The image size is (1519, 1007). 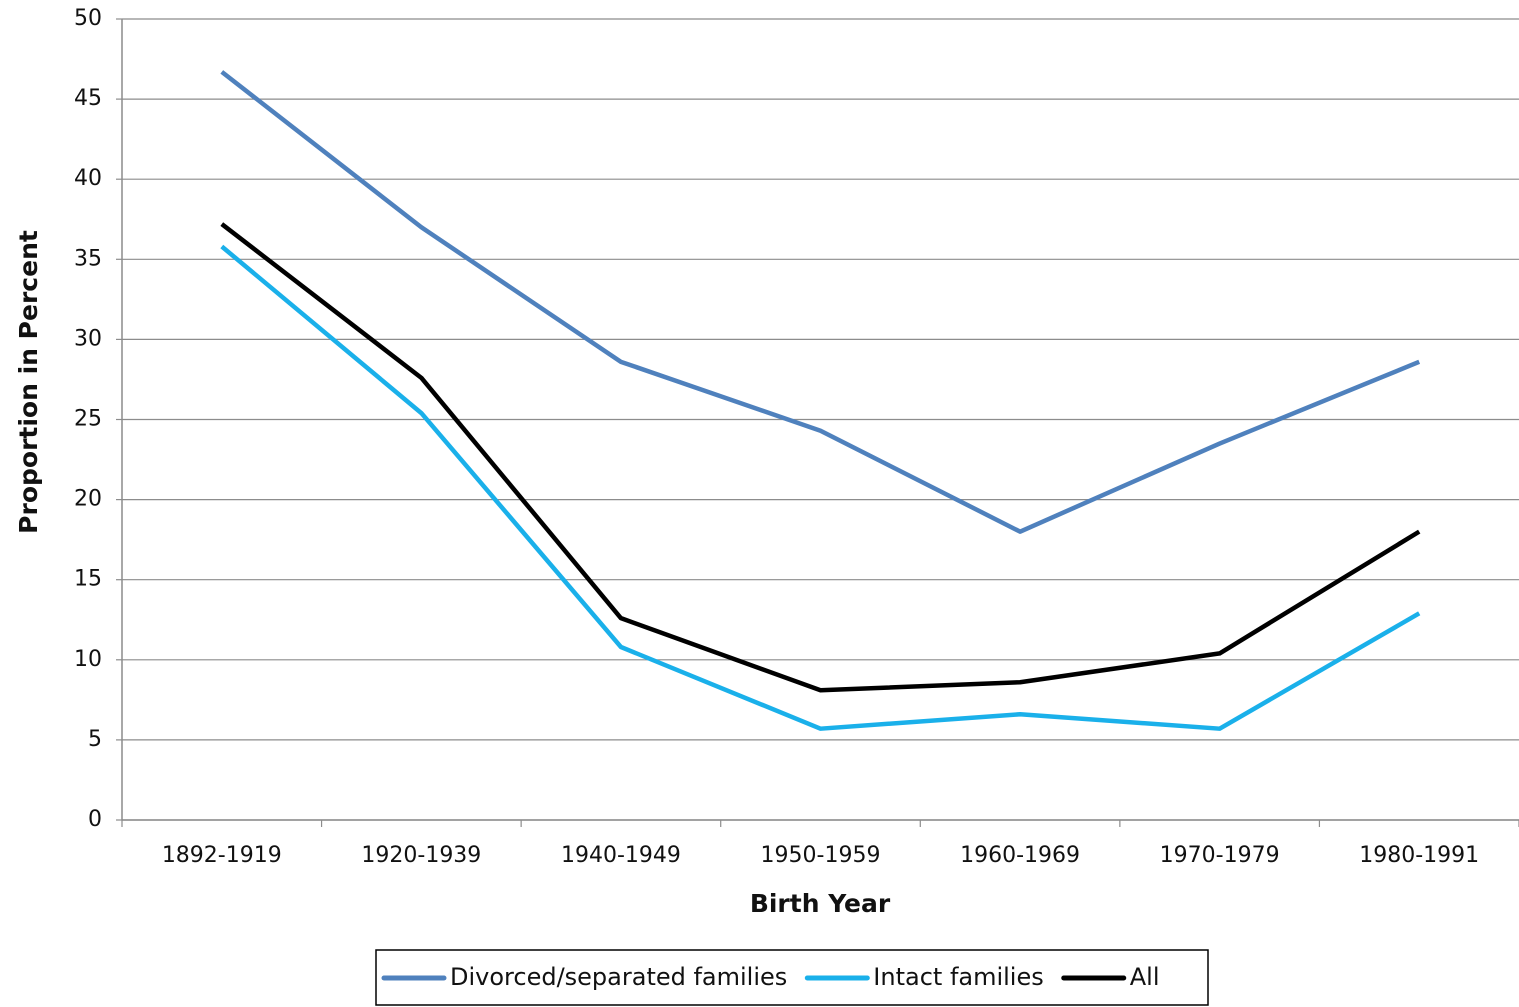 What do you see at coordinates (1020, 855) in the screenshot?
I see `x-tick-label: 1960-1969` at bounding box center [1020, 855].